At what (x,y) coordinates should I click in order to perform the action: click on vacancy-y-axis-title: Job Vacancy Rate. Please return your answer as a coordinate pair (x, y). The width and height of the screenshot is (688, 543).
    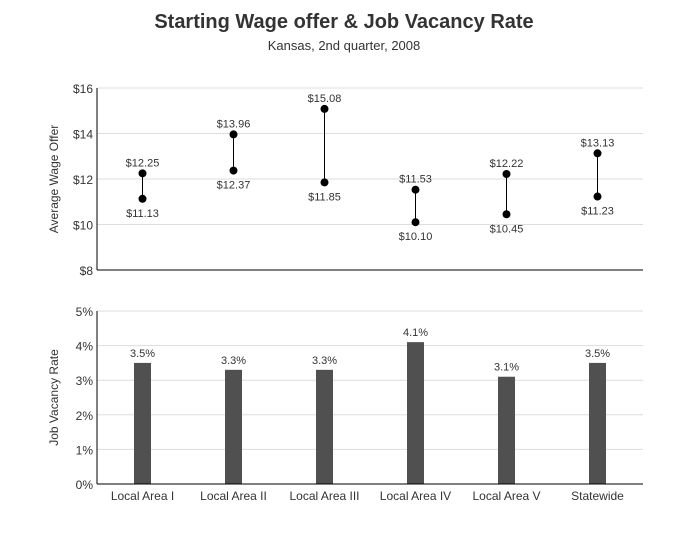
    Looking at the image, I should click on (54, 397).